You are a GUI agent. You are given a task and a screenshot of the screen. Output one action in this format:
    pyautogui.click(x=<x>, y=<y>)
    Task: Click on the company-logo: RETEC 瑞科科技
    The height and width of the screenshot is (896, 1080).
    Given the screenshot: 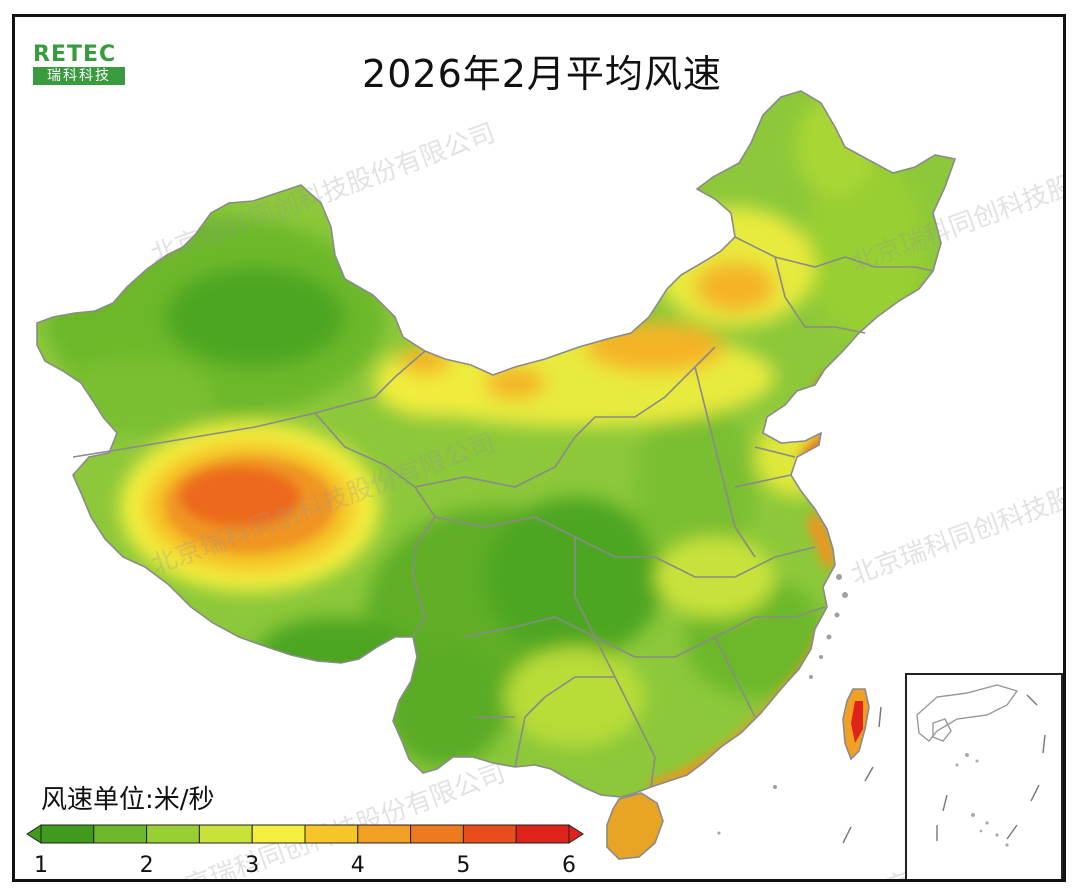 What is the action you would take?
    pyautogui.click(x=88, y=64)
    